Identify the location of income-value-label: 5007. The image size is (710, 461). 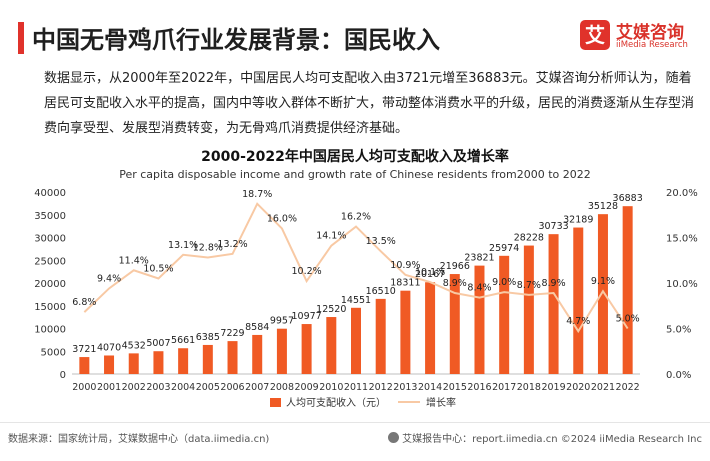
(158, 343).